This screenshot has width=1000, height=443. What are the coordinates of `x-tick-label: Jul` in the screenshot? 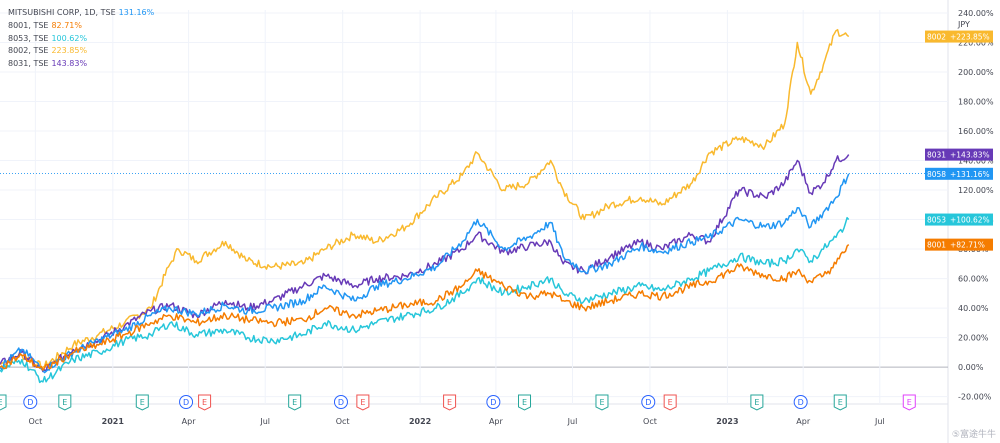 It's located at (879, 421).